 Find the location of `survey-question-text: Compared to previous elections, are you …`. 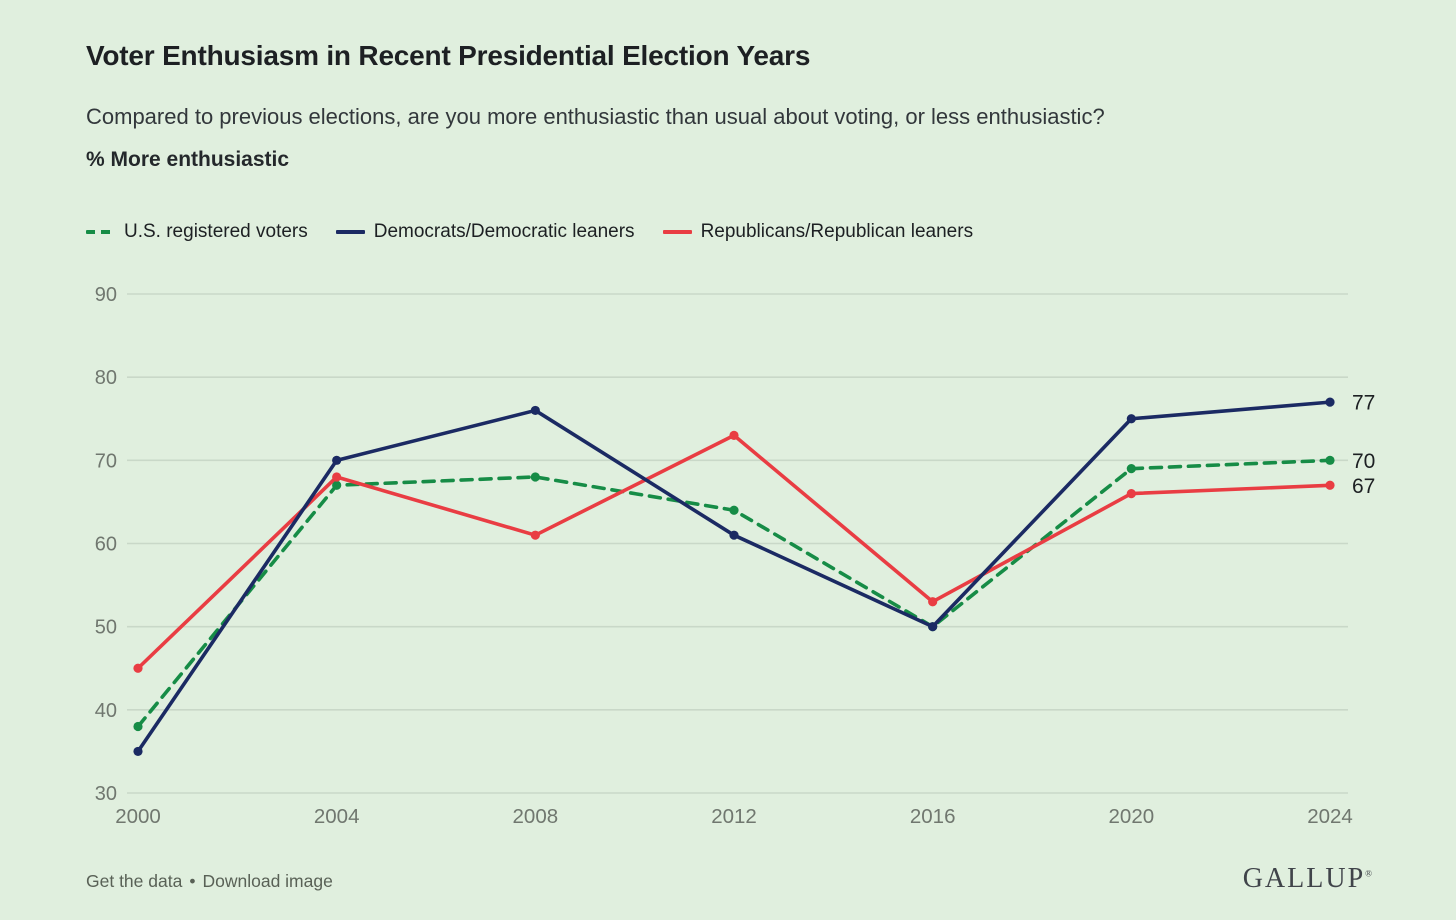

survey-question-text: Compared to previous elections, are you … is located at coordinates (595, 116).